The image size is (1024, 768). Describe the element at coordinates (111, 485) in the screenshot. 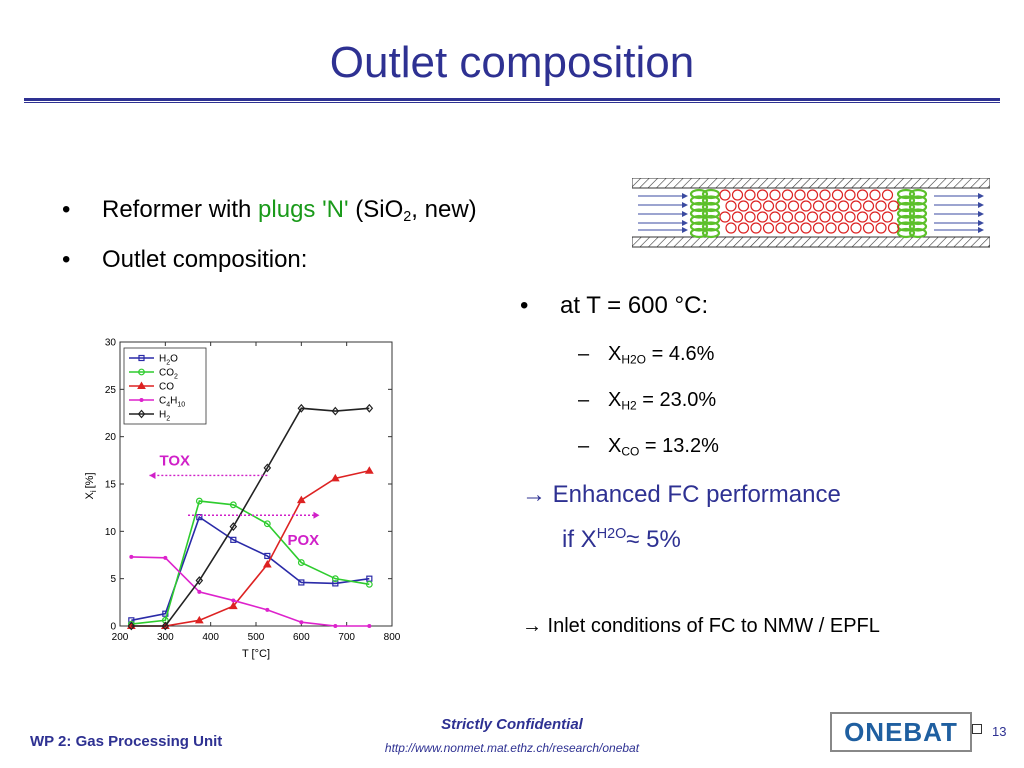

I see `y-tick-label: 15` at that location.